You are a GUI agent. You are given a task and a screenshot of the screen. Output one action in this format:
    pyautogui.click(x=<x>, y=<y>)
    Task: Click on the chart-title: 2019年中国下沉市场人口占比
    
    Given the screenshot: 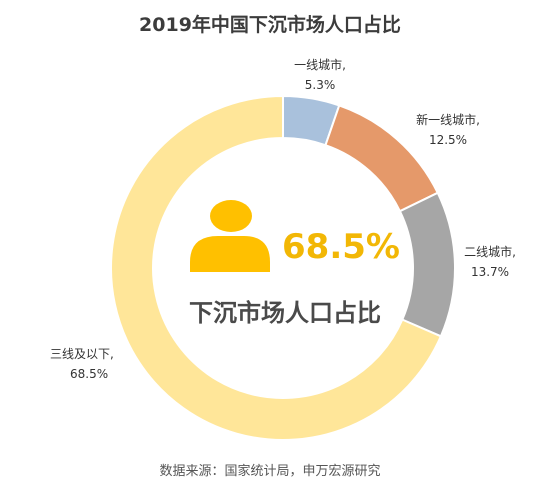 What is the action you would take?
    pyautogui.click(x=270, y=24)
    